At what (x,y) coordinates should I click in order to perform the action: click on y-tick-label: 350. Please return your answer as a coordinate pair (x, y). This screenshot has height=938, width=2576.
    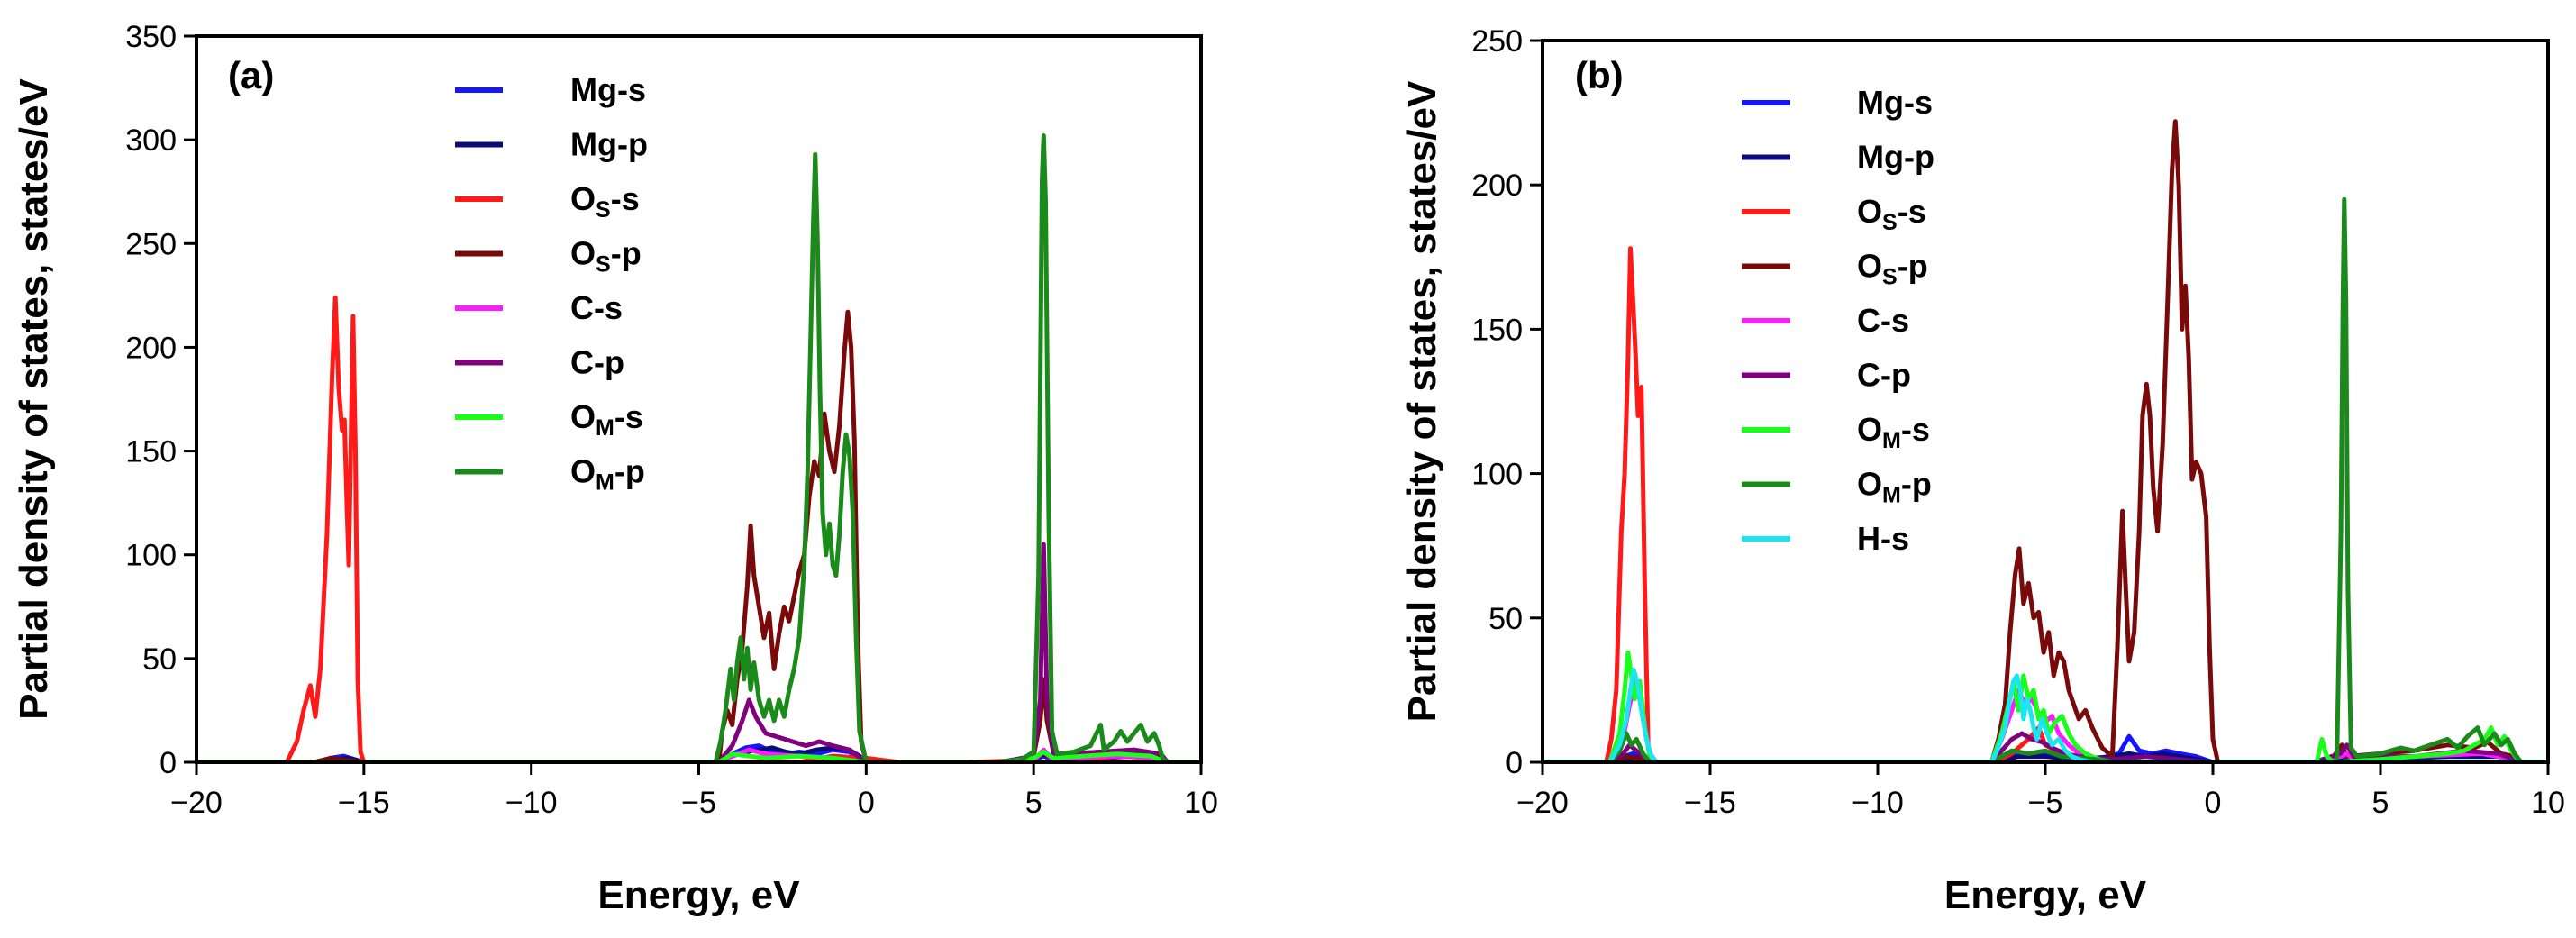
    Looking at the image, I should click on (151, 37).